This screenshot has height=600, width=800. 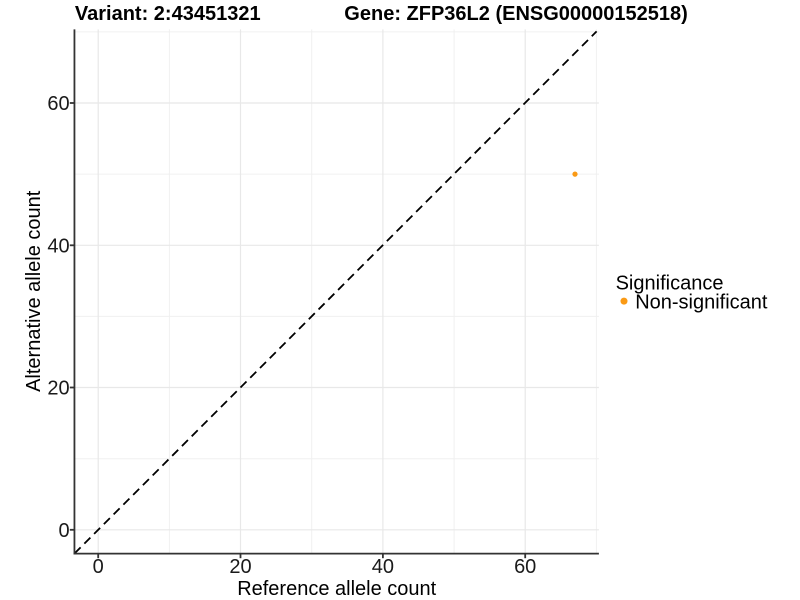 I want to click on svg-text:Gene: ZFP36L2 (ENSG00000152518: Gene: ZFP36L2 (ENSG00000152518), so click(x=516, y=14).